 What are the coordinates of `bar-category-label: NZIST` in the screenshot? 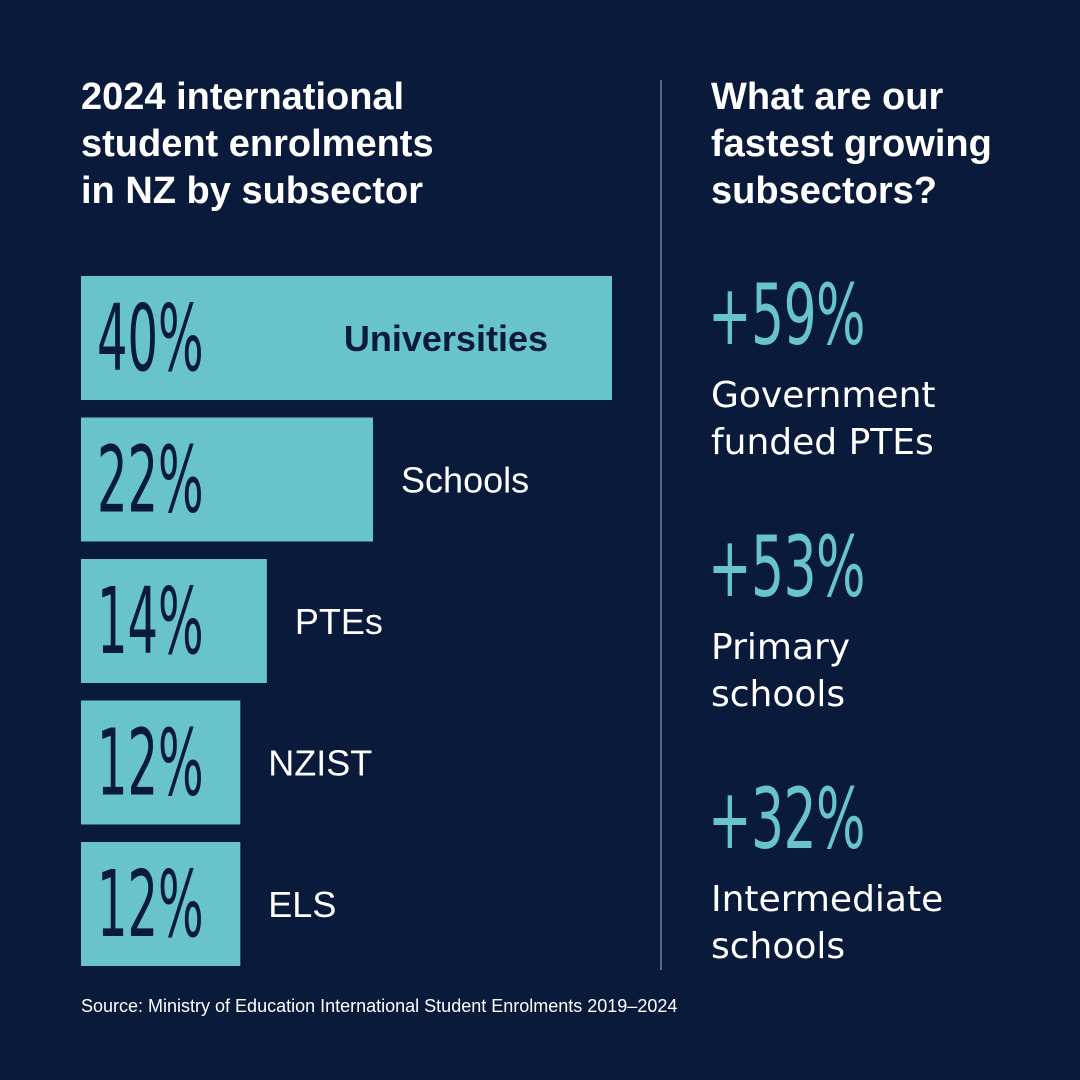 It's located at (320, 763).